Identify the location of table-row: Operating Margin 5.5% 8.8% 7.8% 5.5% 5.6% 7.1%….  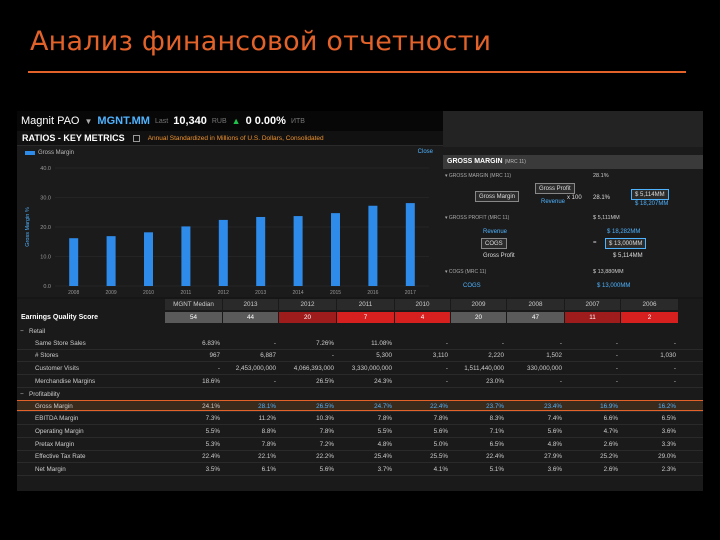
(360, 431).